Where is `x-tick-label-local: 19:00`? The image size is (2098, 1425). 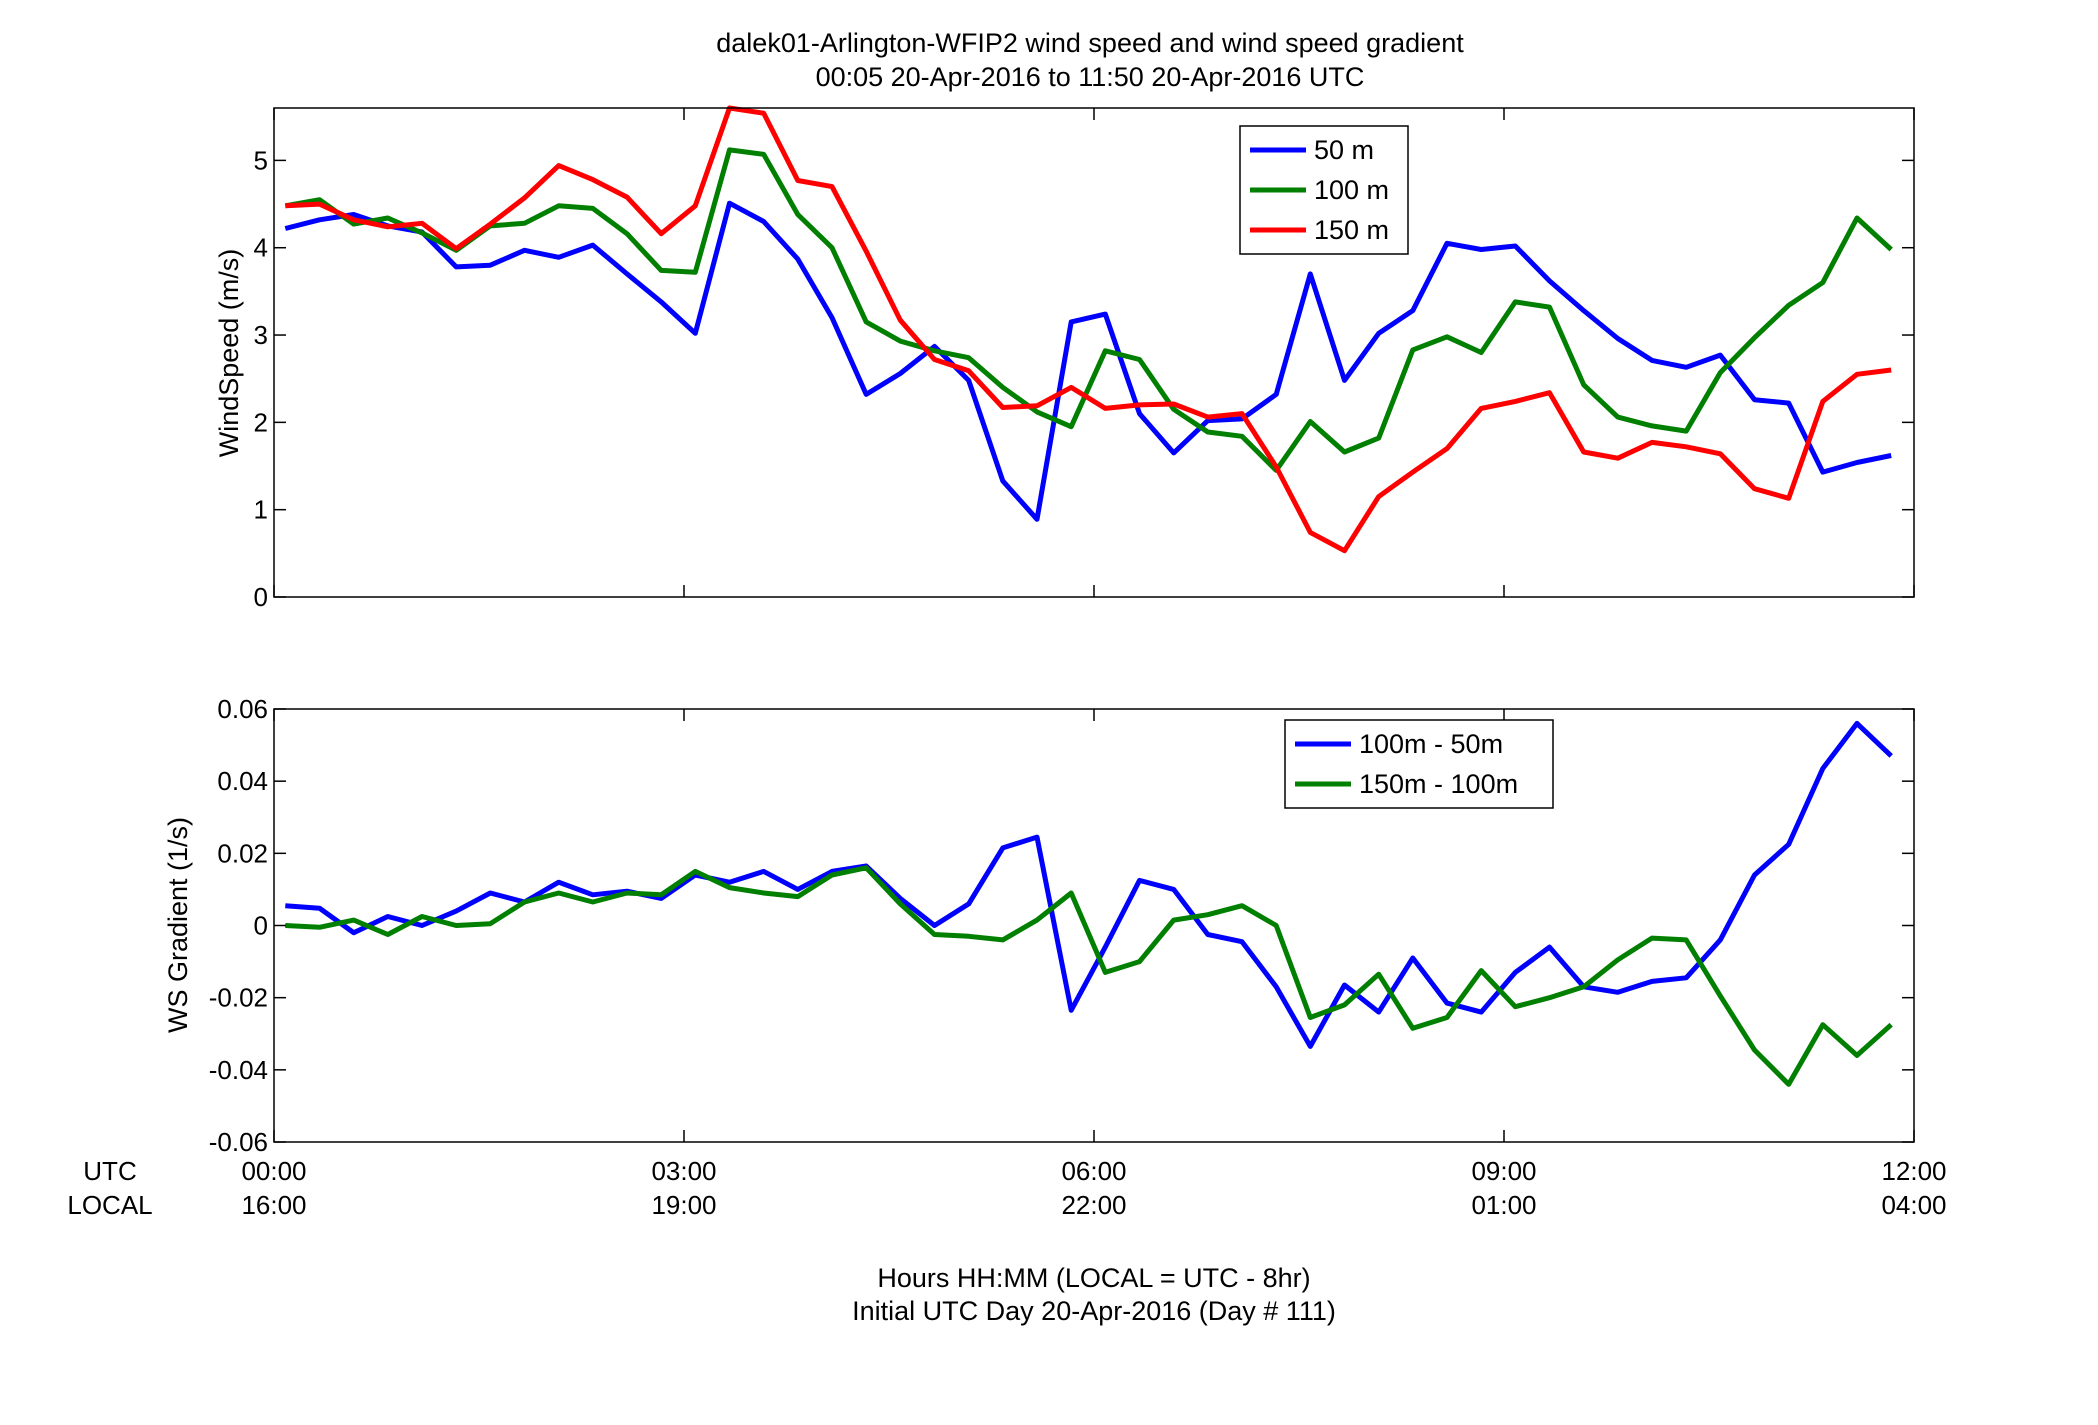
x-tick-label-local: 19:00 is located at coordinates (683, 1205).